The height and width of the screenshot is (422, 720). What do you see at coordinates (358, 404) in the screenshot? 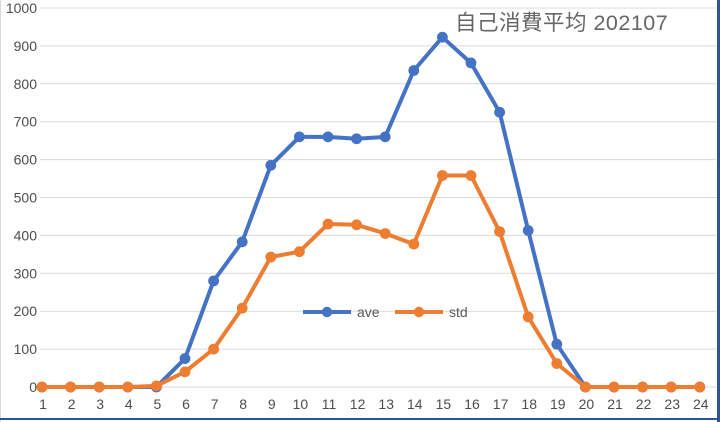
I see `x-axis-tick-label: 12` at bounding box center [358, 404].